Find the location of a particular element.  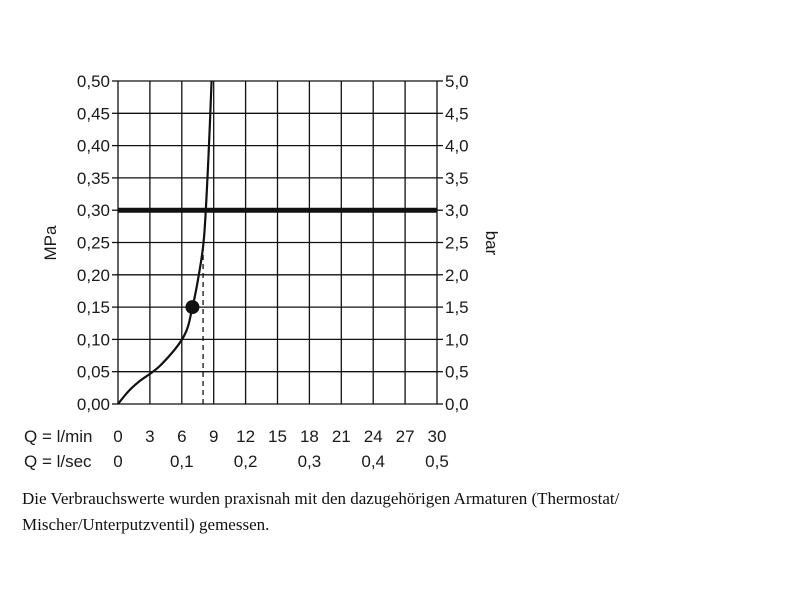

right-tick-label: 4,5 is located at coordinates (457, 113).